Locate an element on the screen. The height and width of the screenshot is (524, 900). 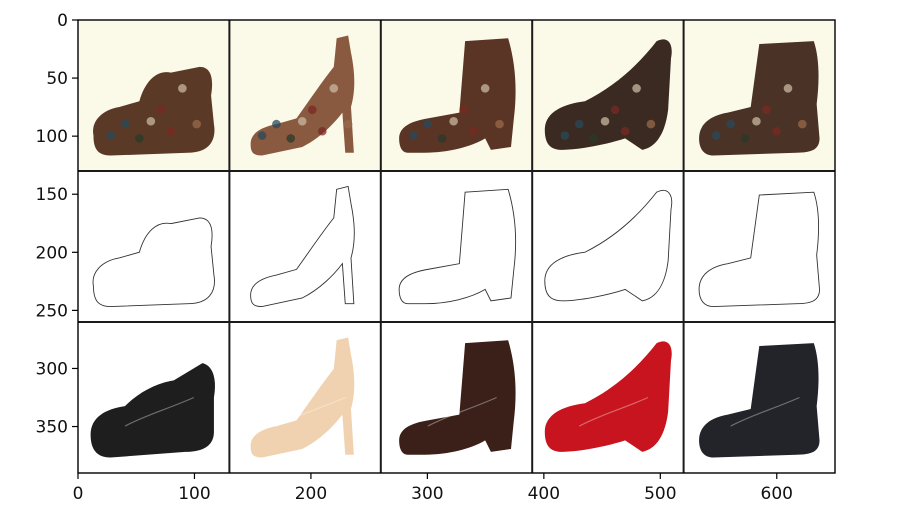
x-tick-label: 600 is located at coordinates (777, 494).